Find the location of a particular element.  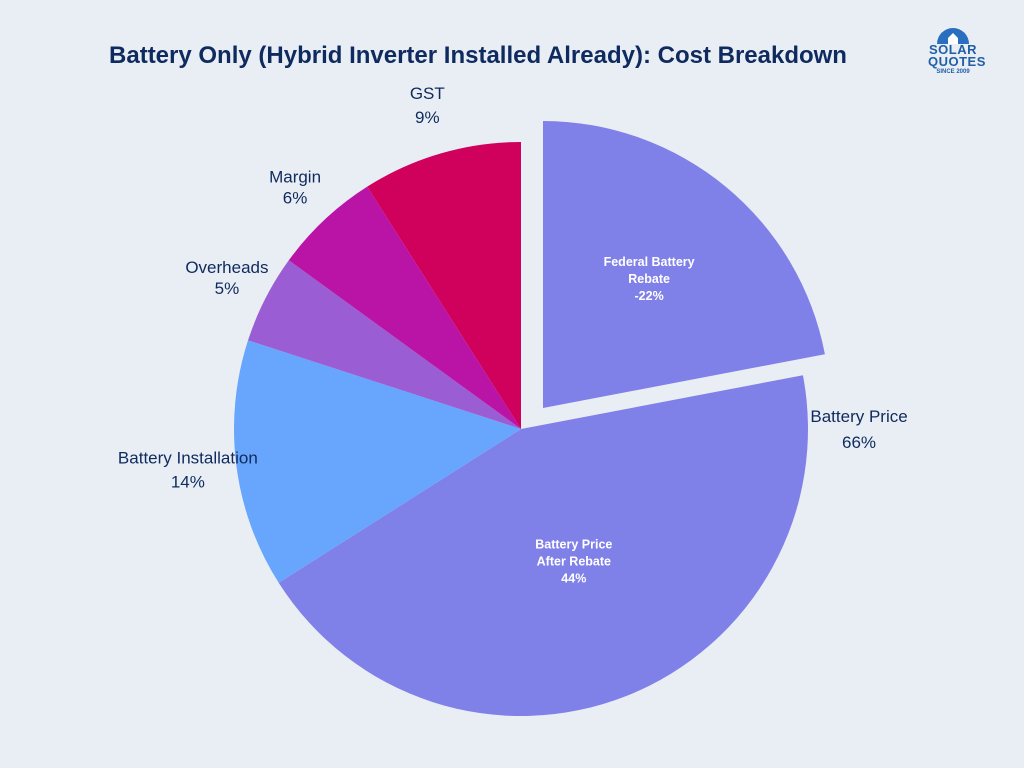

logo-tagline: SINCE 2009 is located at coordinates (953, 72).